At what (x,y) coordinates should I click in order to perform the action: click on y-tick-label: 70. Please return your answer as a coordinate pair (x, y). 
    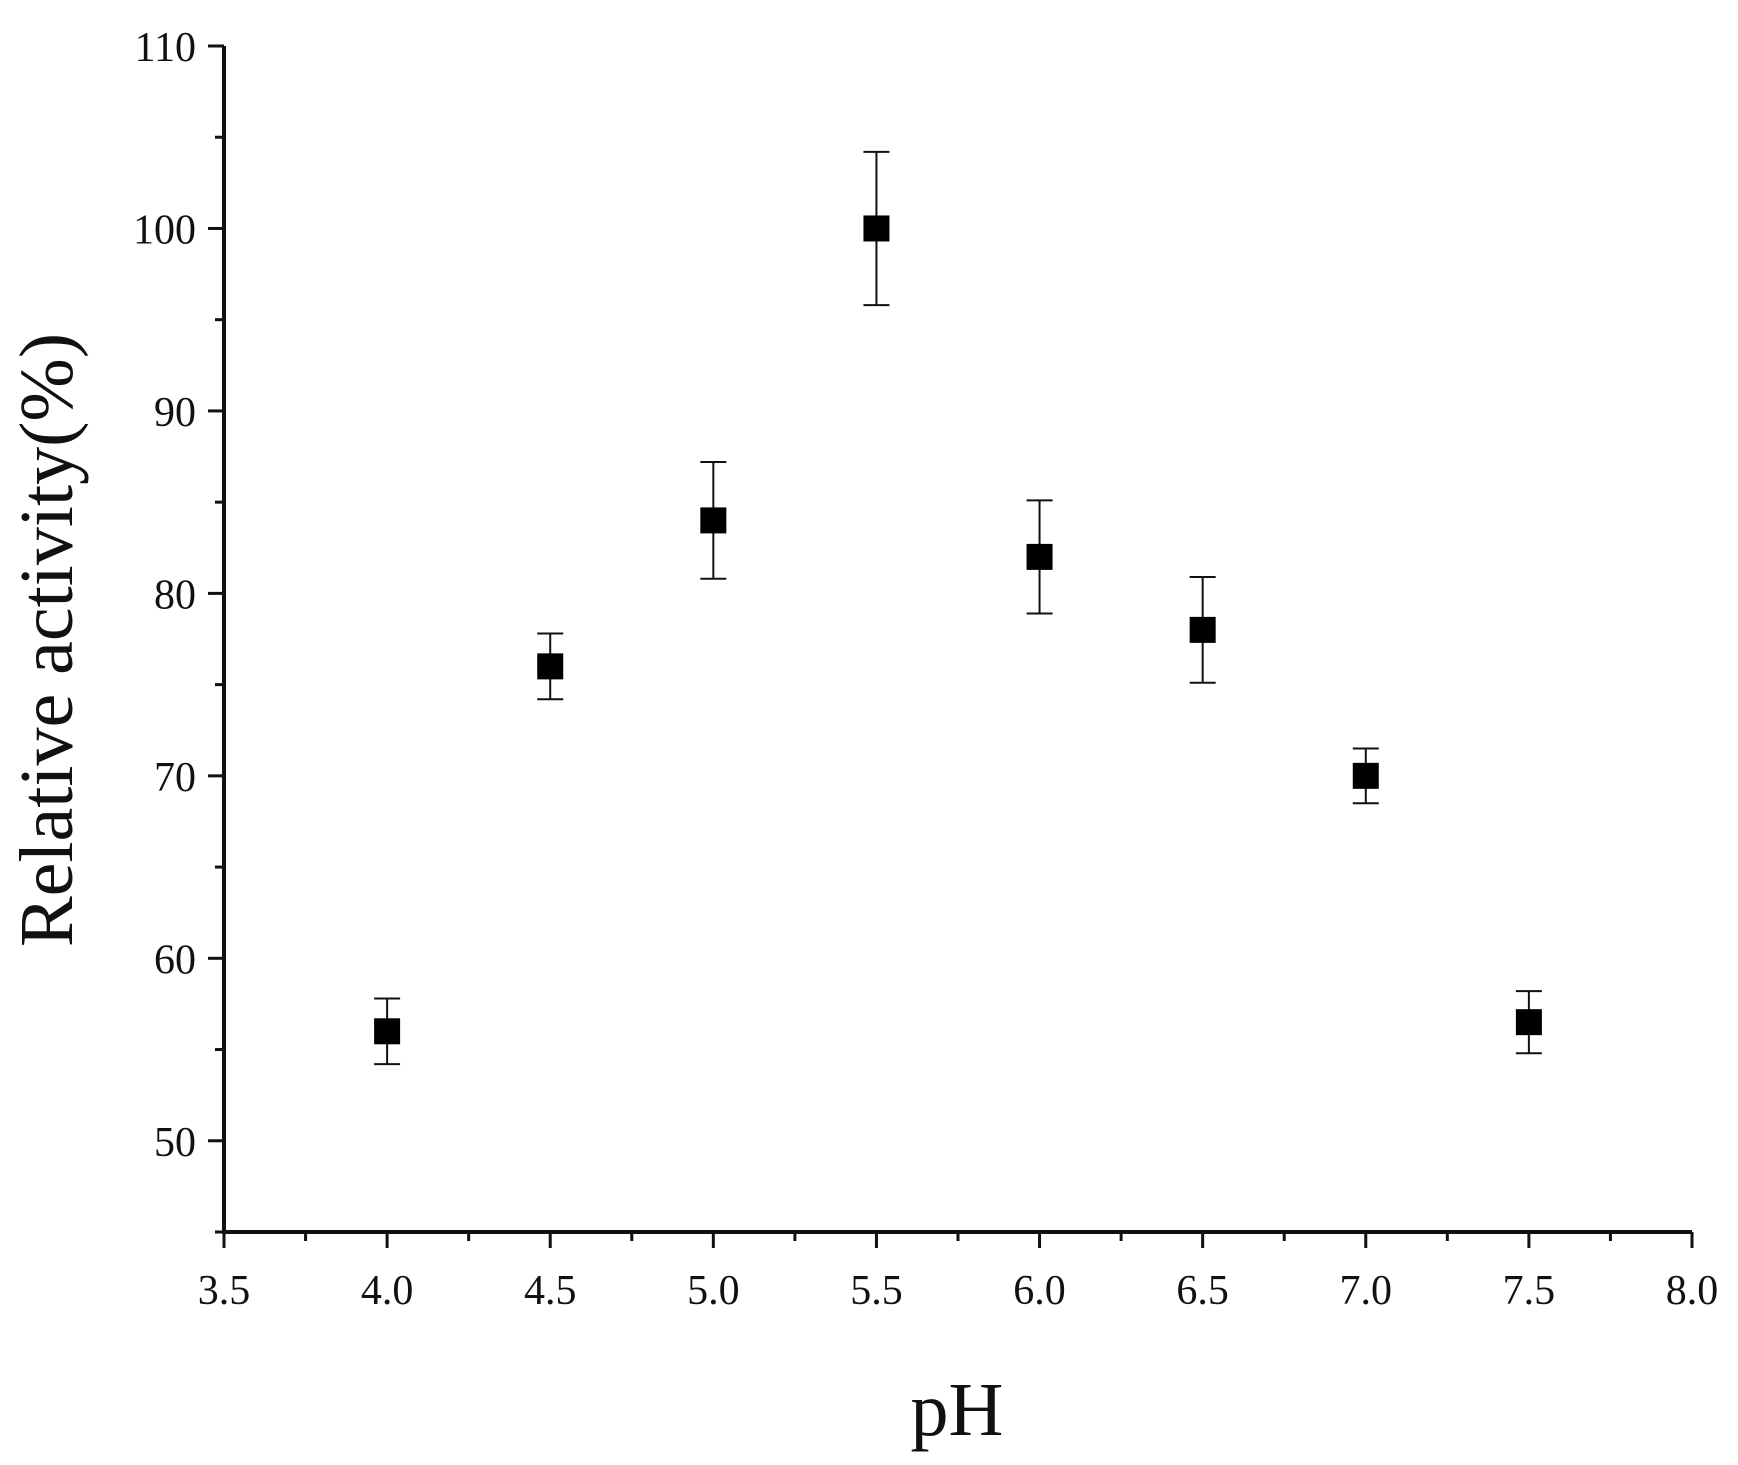
    Looking at the image, I should click on (175, 778).